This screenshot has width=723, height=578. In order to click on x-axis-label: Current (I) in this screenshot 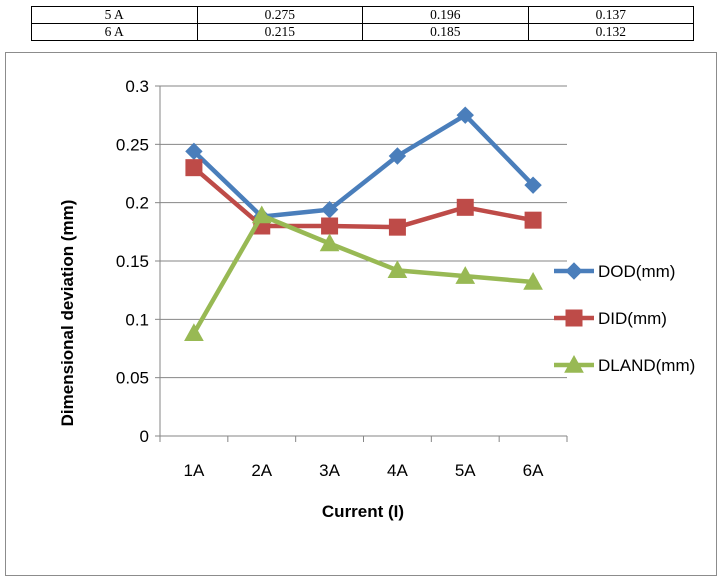, I will do `click(363, 511)`.